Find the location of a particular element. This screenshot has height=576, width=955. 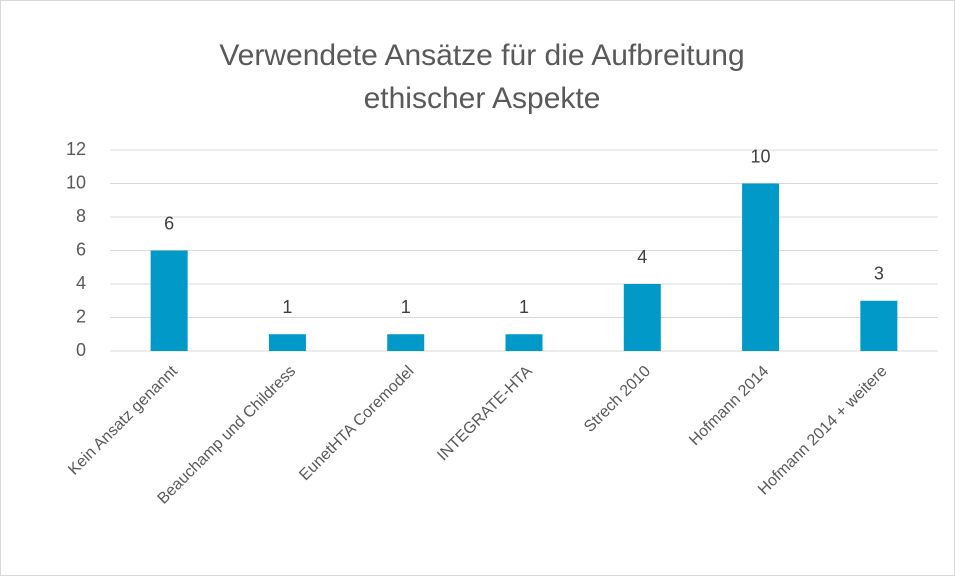

chart-title: ethischer Aspekte is located at coordinates (482, 98).